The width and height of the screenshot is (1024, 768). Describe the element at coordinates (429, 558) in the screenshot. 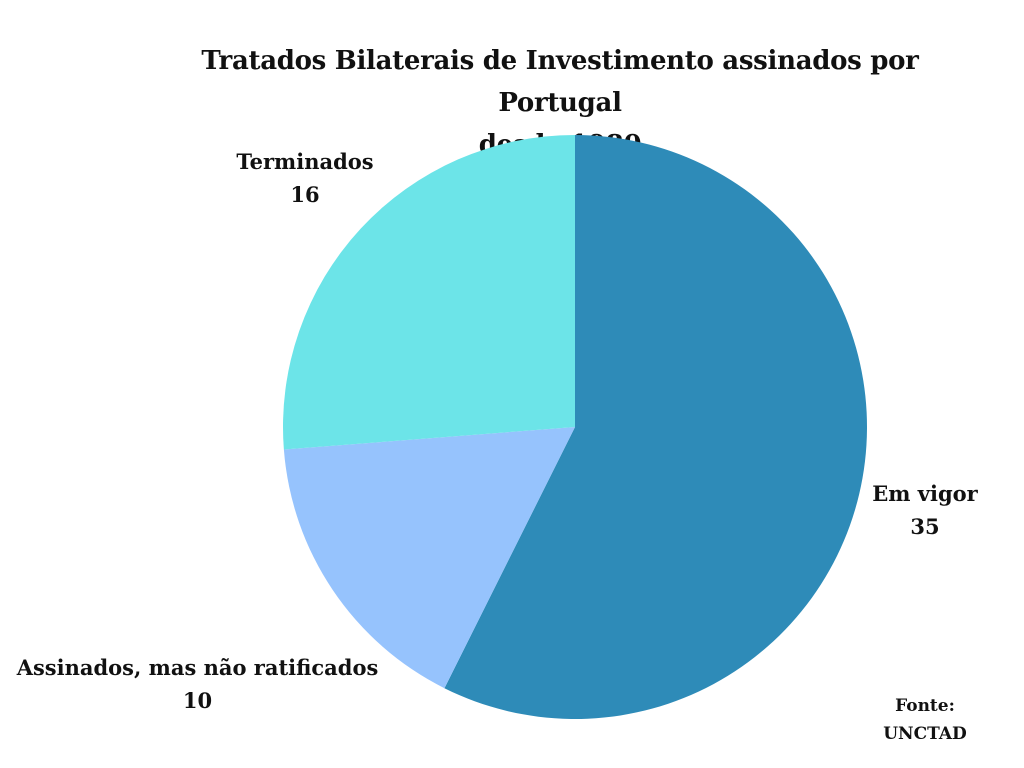

I see `pie-slice-assinados-mas-n-o-ratificados` at that location.